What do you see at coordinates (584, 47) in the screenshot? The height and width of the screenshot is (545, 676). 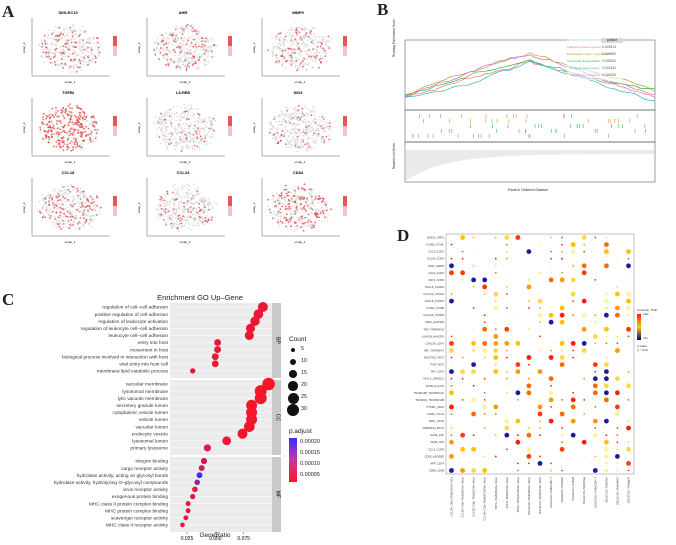 I see `gene-set-name: Adaptive Immune System` at bounding box center [584, 47].